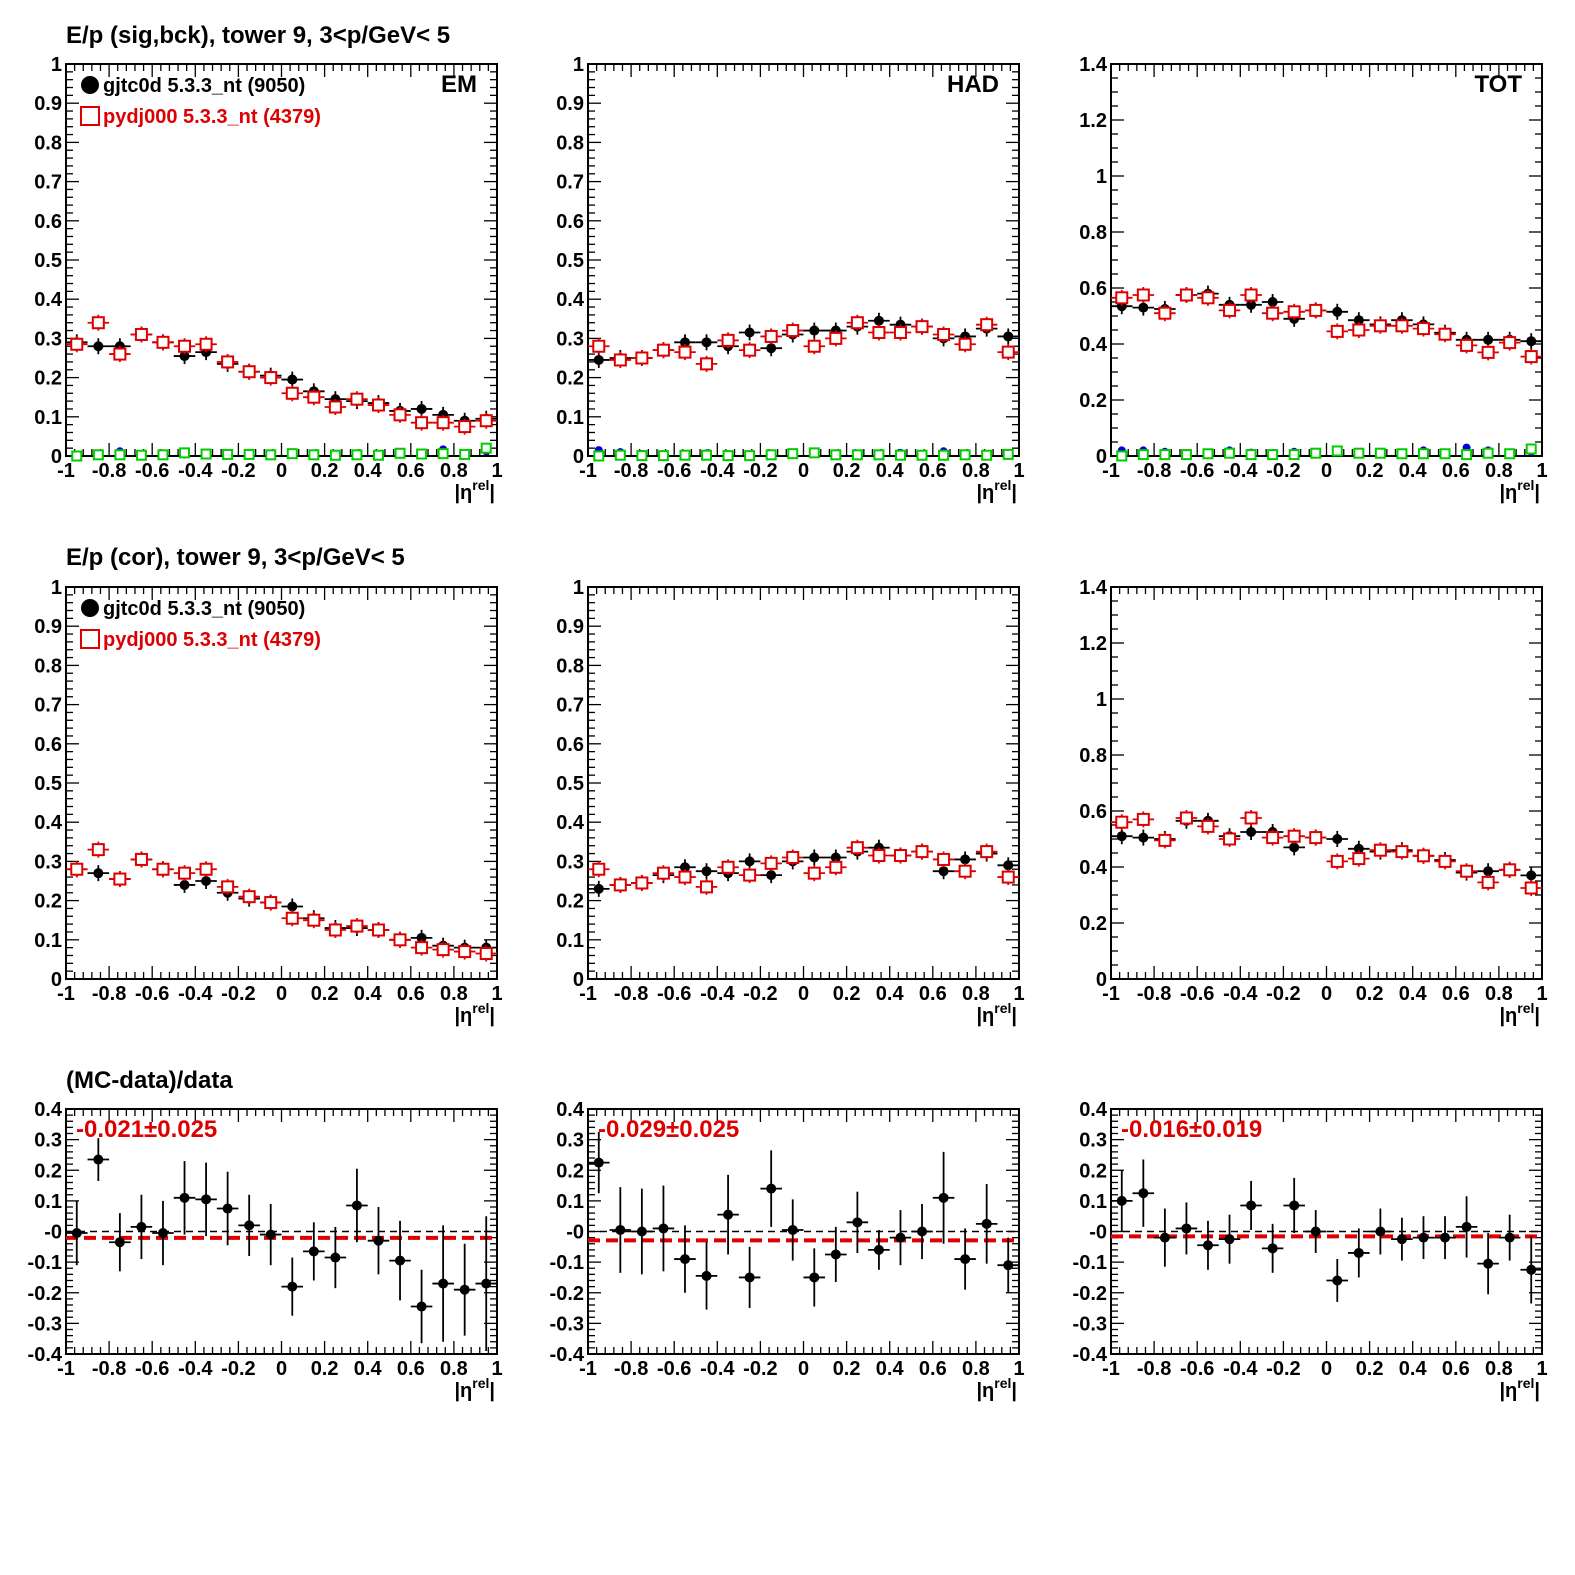 The width and height of the screenshot is (1575, 1575). I want to click on legend-data-marker, so click(90, 85).